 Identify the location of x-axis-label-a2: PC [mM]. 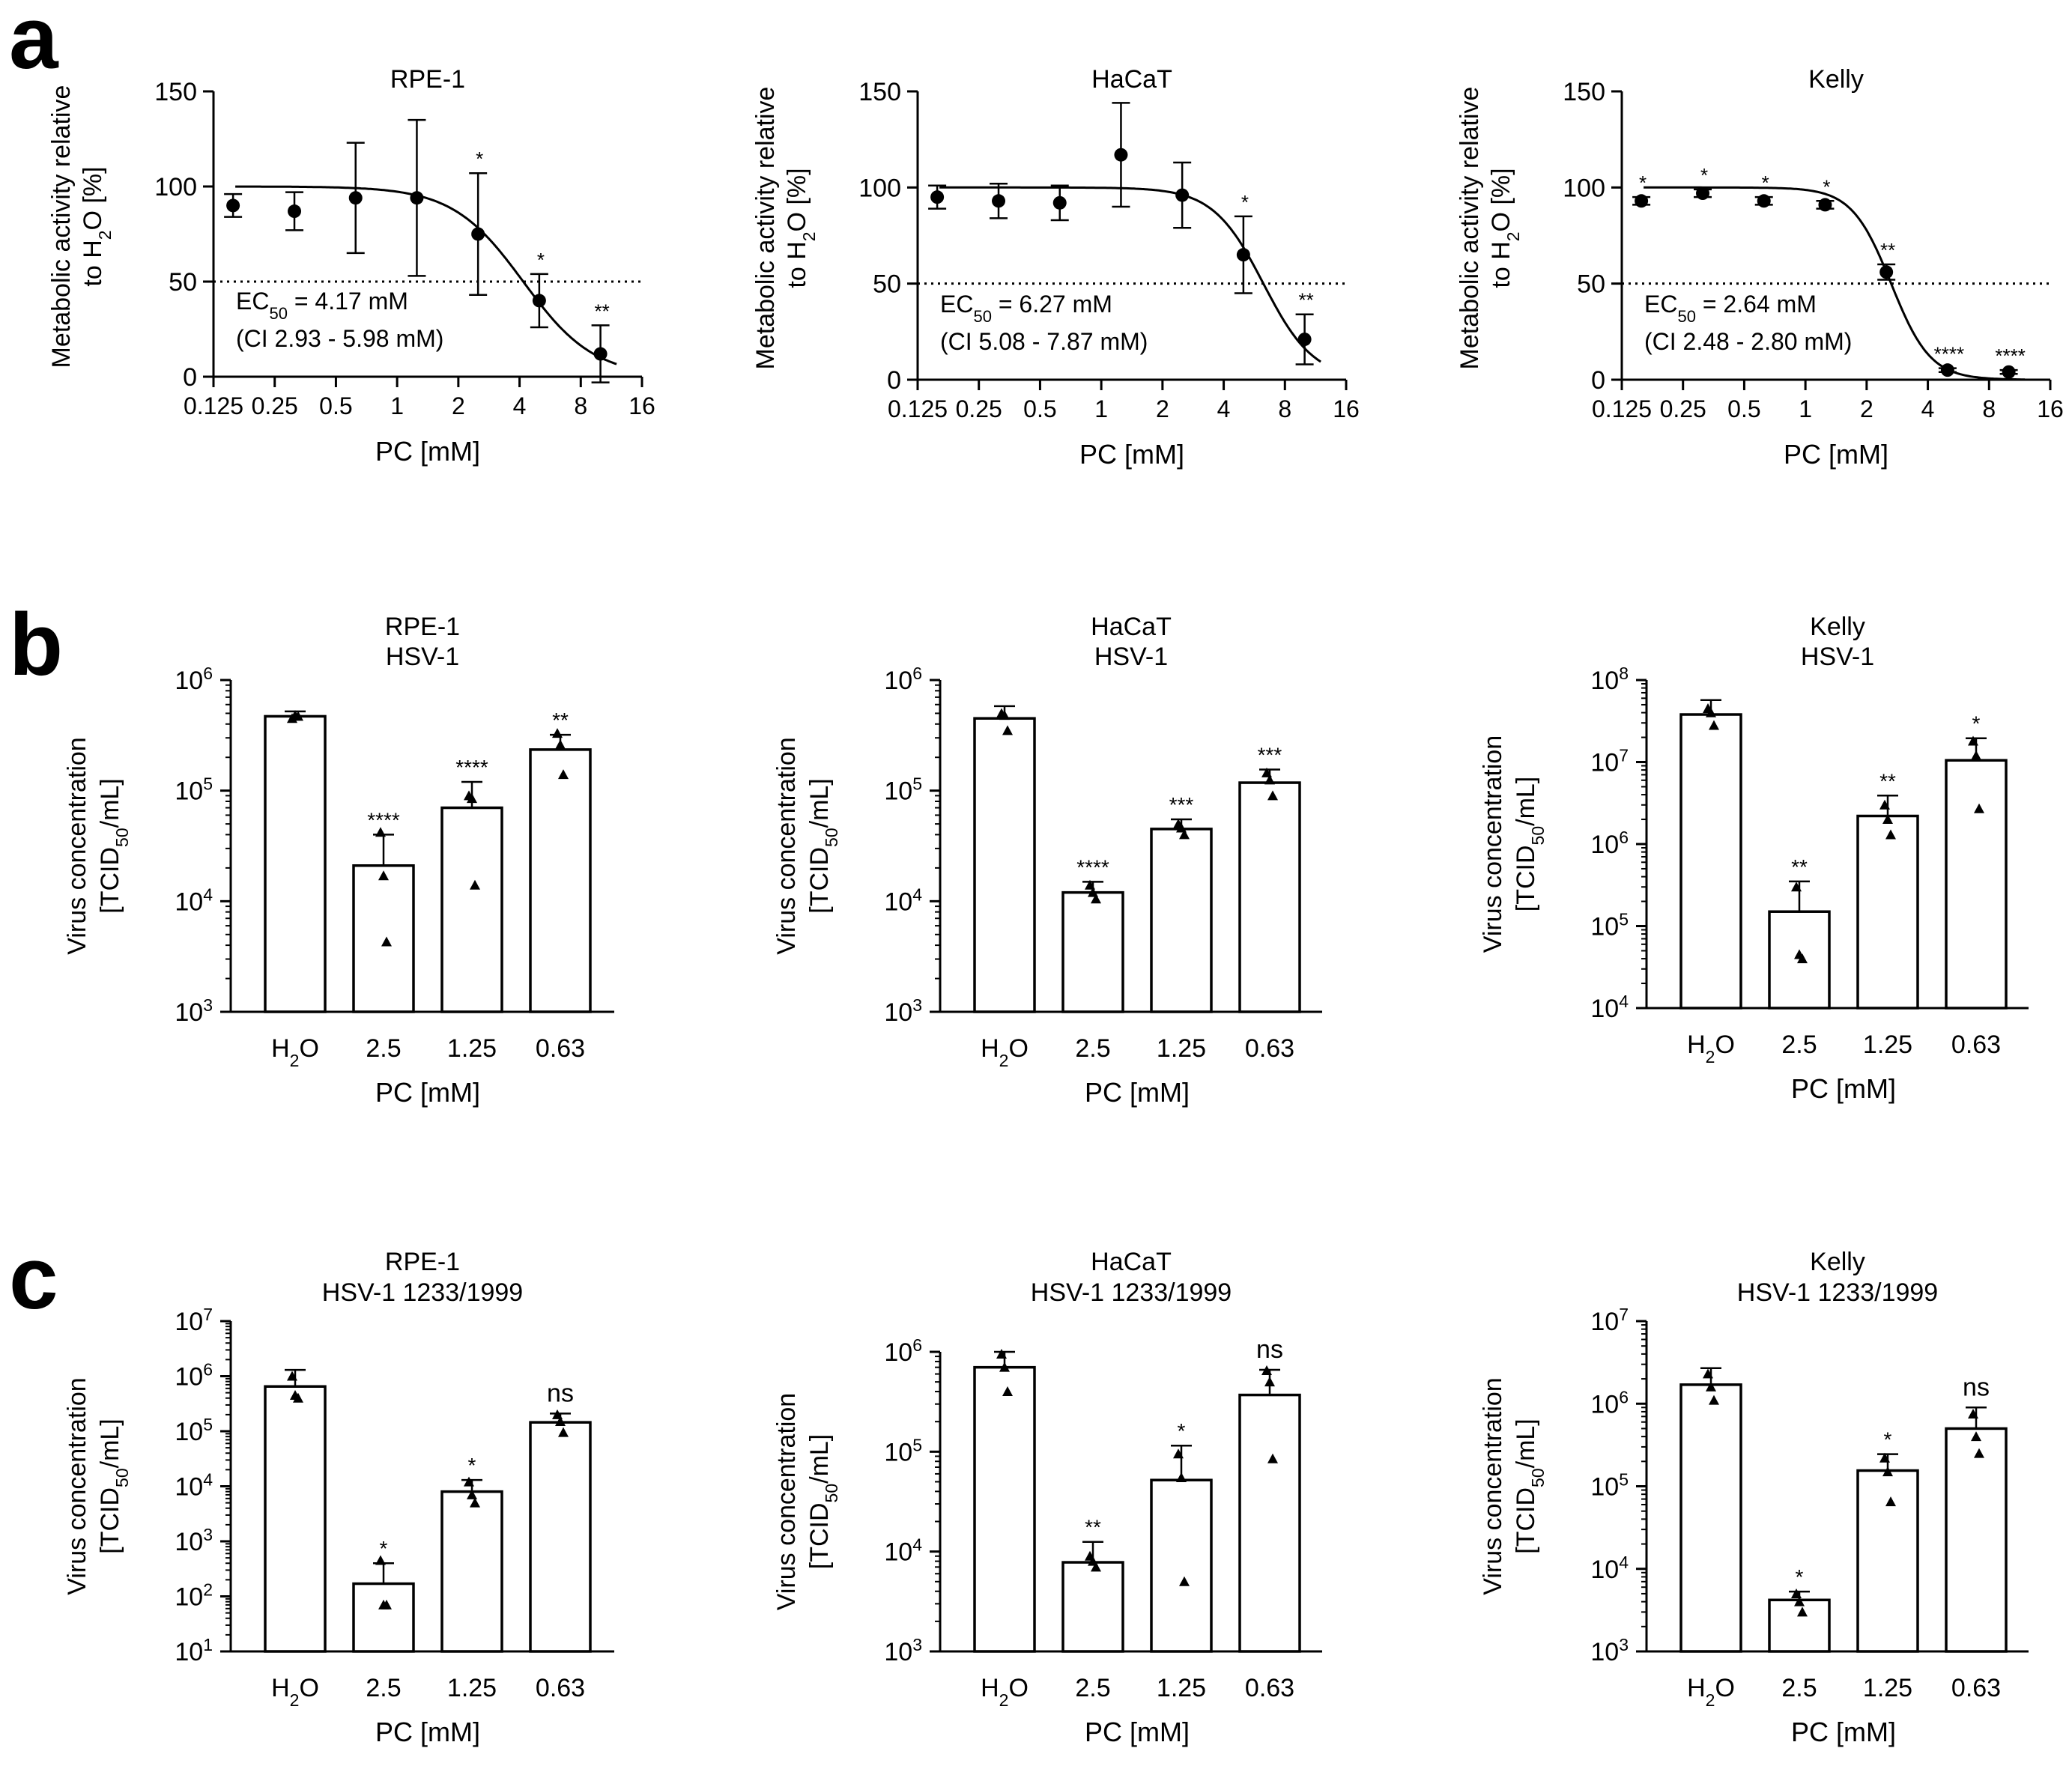
(1836, 454).